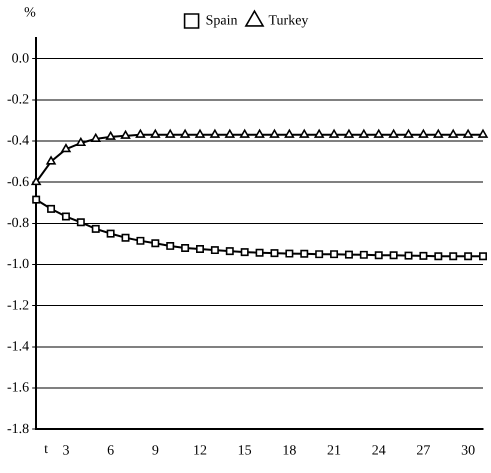 The height and width of the screenshot is (473, 491). Describe the element at coordinates (423, 450) in the screenshot. I see `x-tick-label: 27` at that location.